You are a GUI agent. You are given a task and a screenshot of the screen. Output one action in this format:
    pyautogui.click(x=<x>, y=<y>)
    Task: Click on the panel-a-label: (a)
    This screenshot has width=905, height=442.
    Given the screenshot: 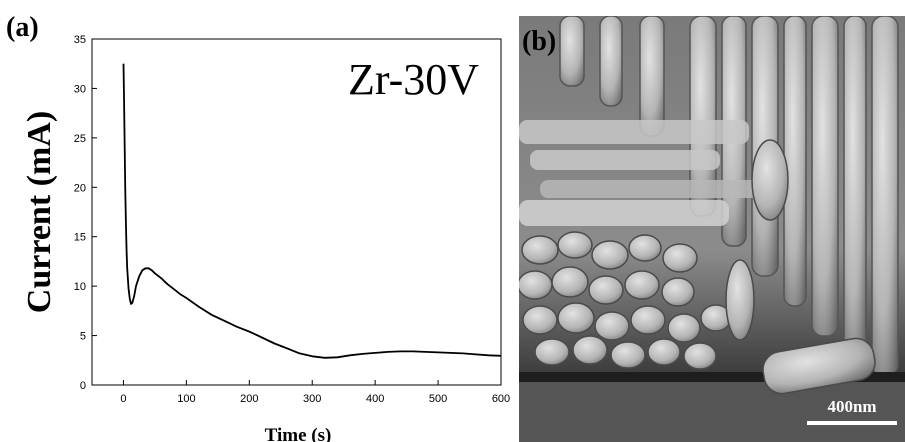 What is the action you would take?
    pyautogui.click(x=22, y=27)
    